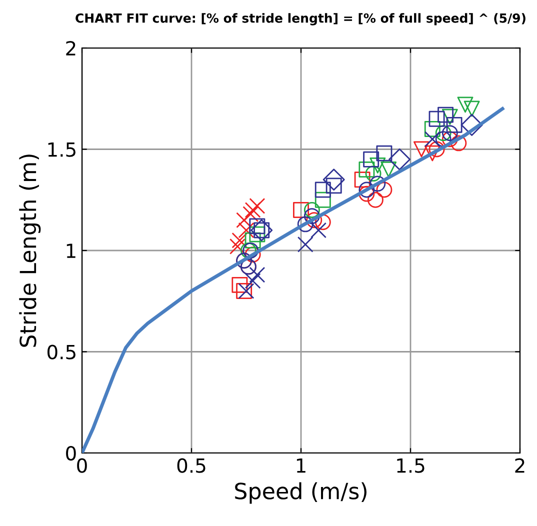 The image size is (537, 526). I want to click on x-tick-label: 0.5, so click(191, 465).